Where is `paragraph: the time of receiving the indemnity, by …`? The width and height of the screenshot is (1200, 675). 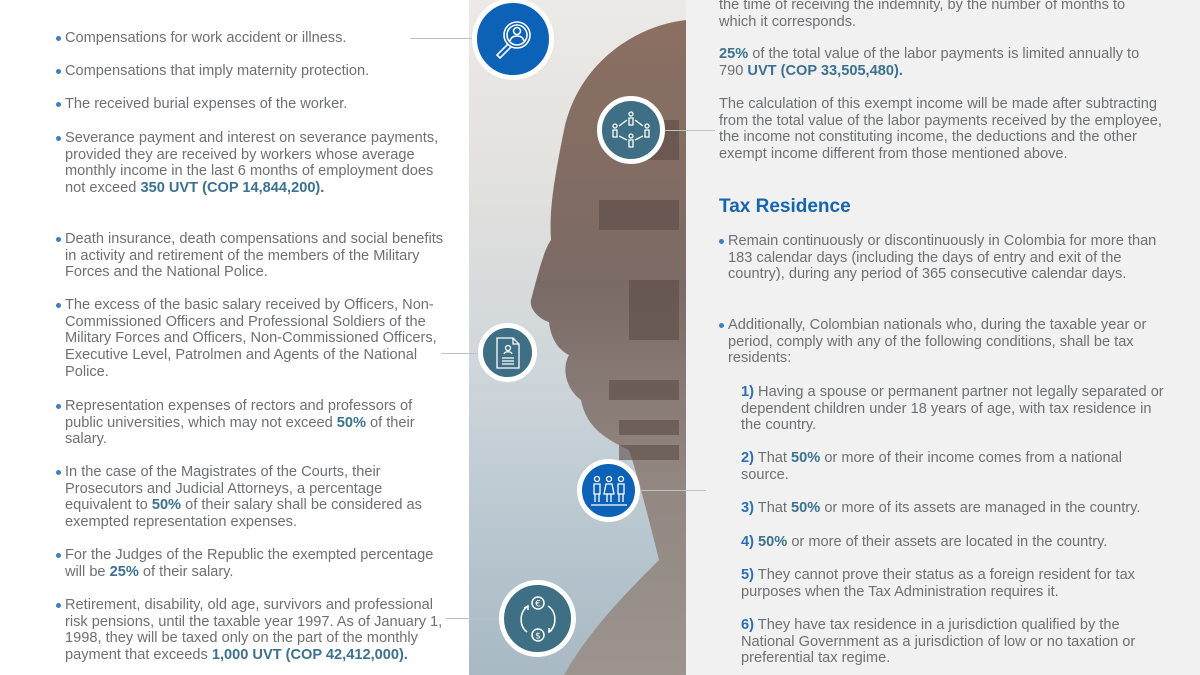 paragraph: the time of receiving the indemnity, by … is located at coordinates (922, 15).